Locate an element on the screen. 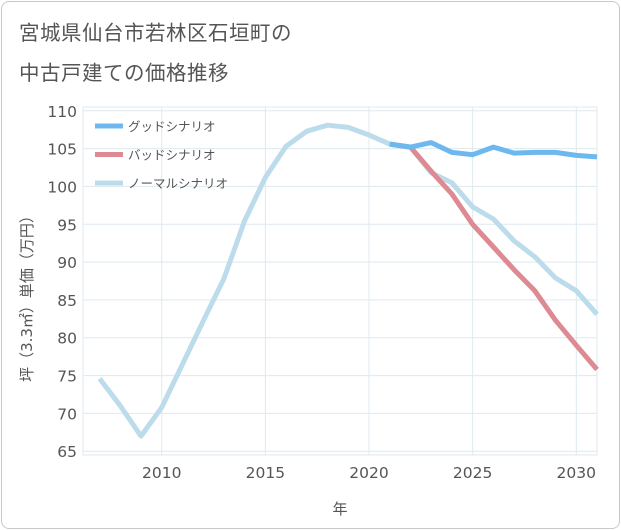 This screenshot has width=621, height=530. x-tick-label: 2010 is located at coordinates (161, 473).